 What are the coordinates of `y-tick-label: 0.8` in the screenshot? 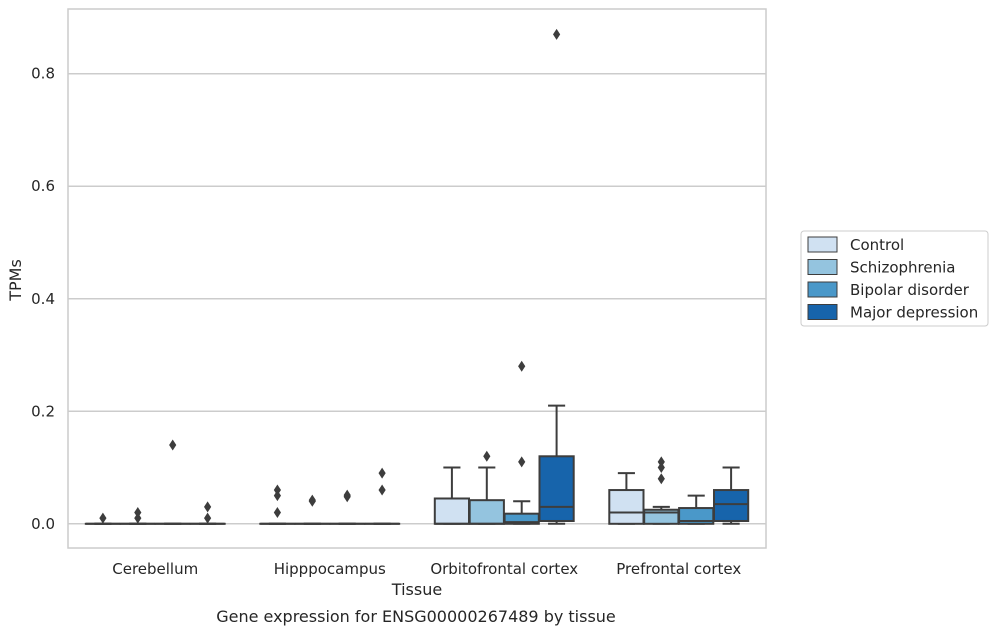 It's located at (43, 74).